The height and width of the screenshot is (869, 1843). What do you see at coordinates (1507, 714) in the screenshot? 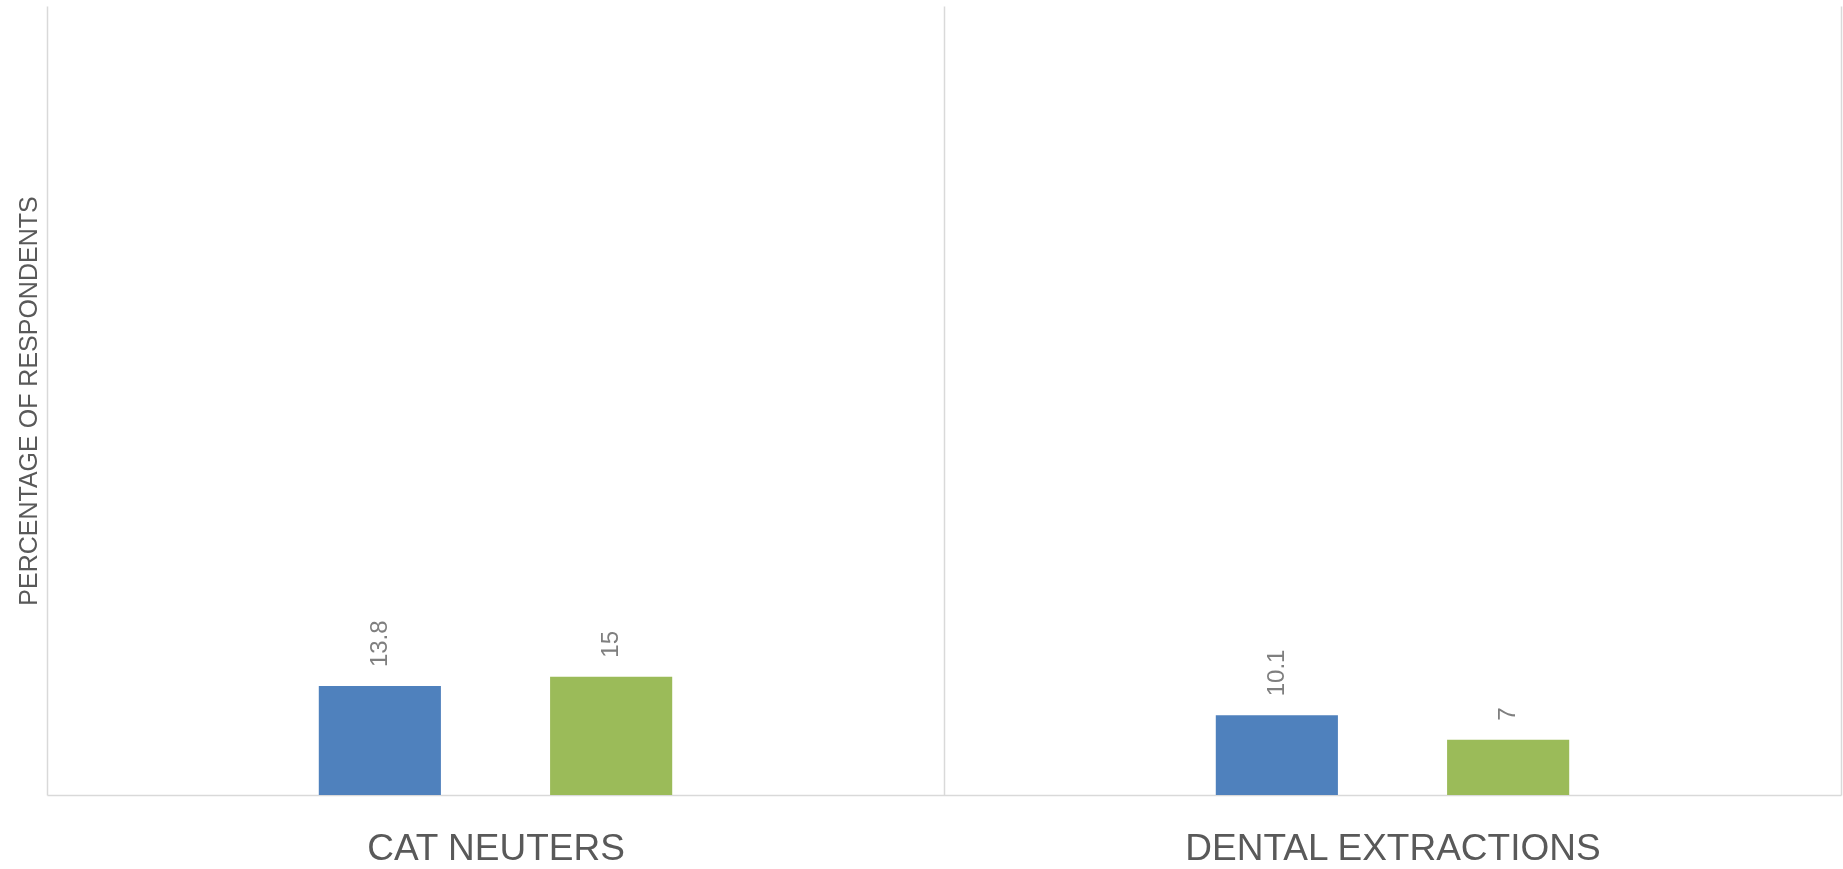
I see `data-label: 7` at bounding box center [1507, 714].